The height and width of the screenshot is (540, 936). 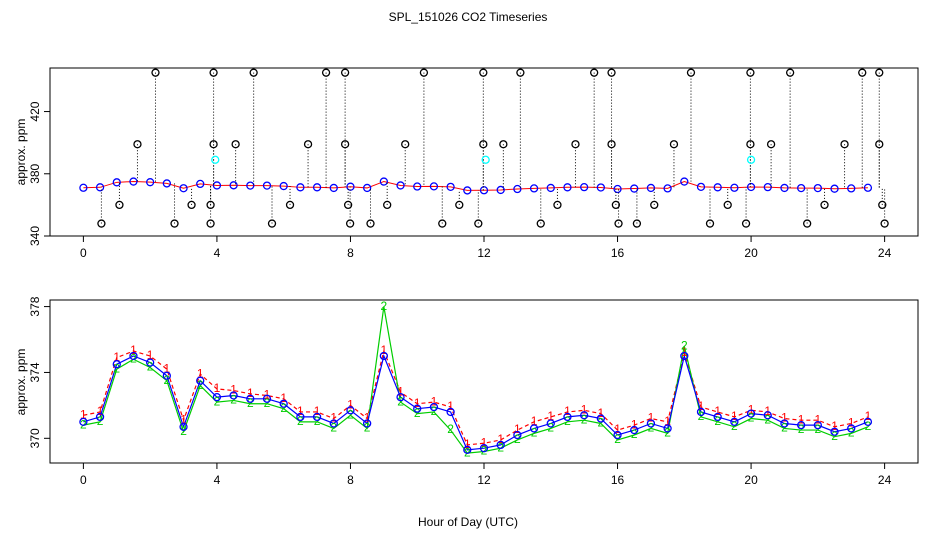 What do you see at coordinates (484, 480) in the screenshot?
I see `x-tick-label: 12` at bounding box center [484, 480].